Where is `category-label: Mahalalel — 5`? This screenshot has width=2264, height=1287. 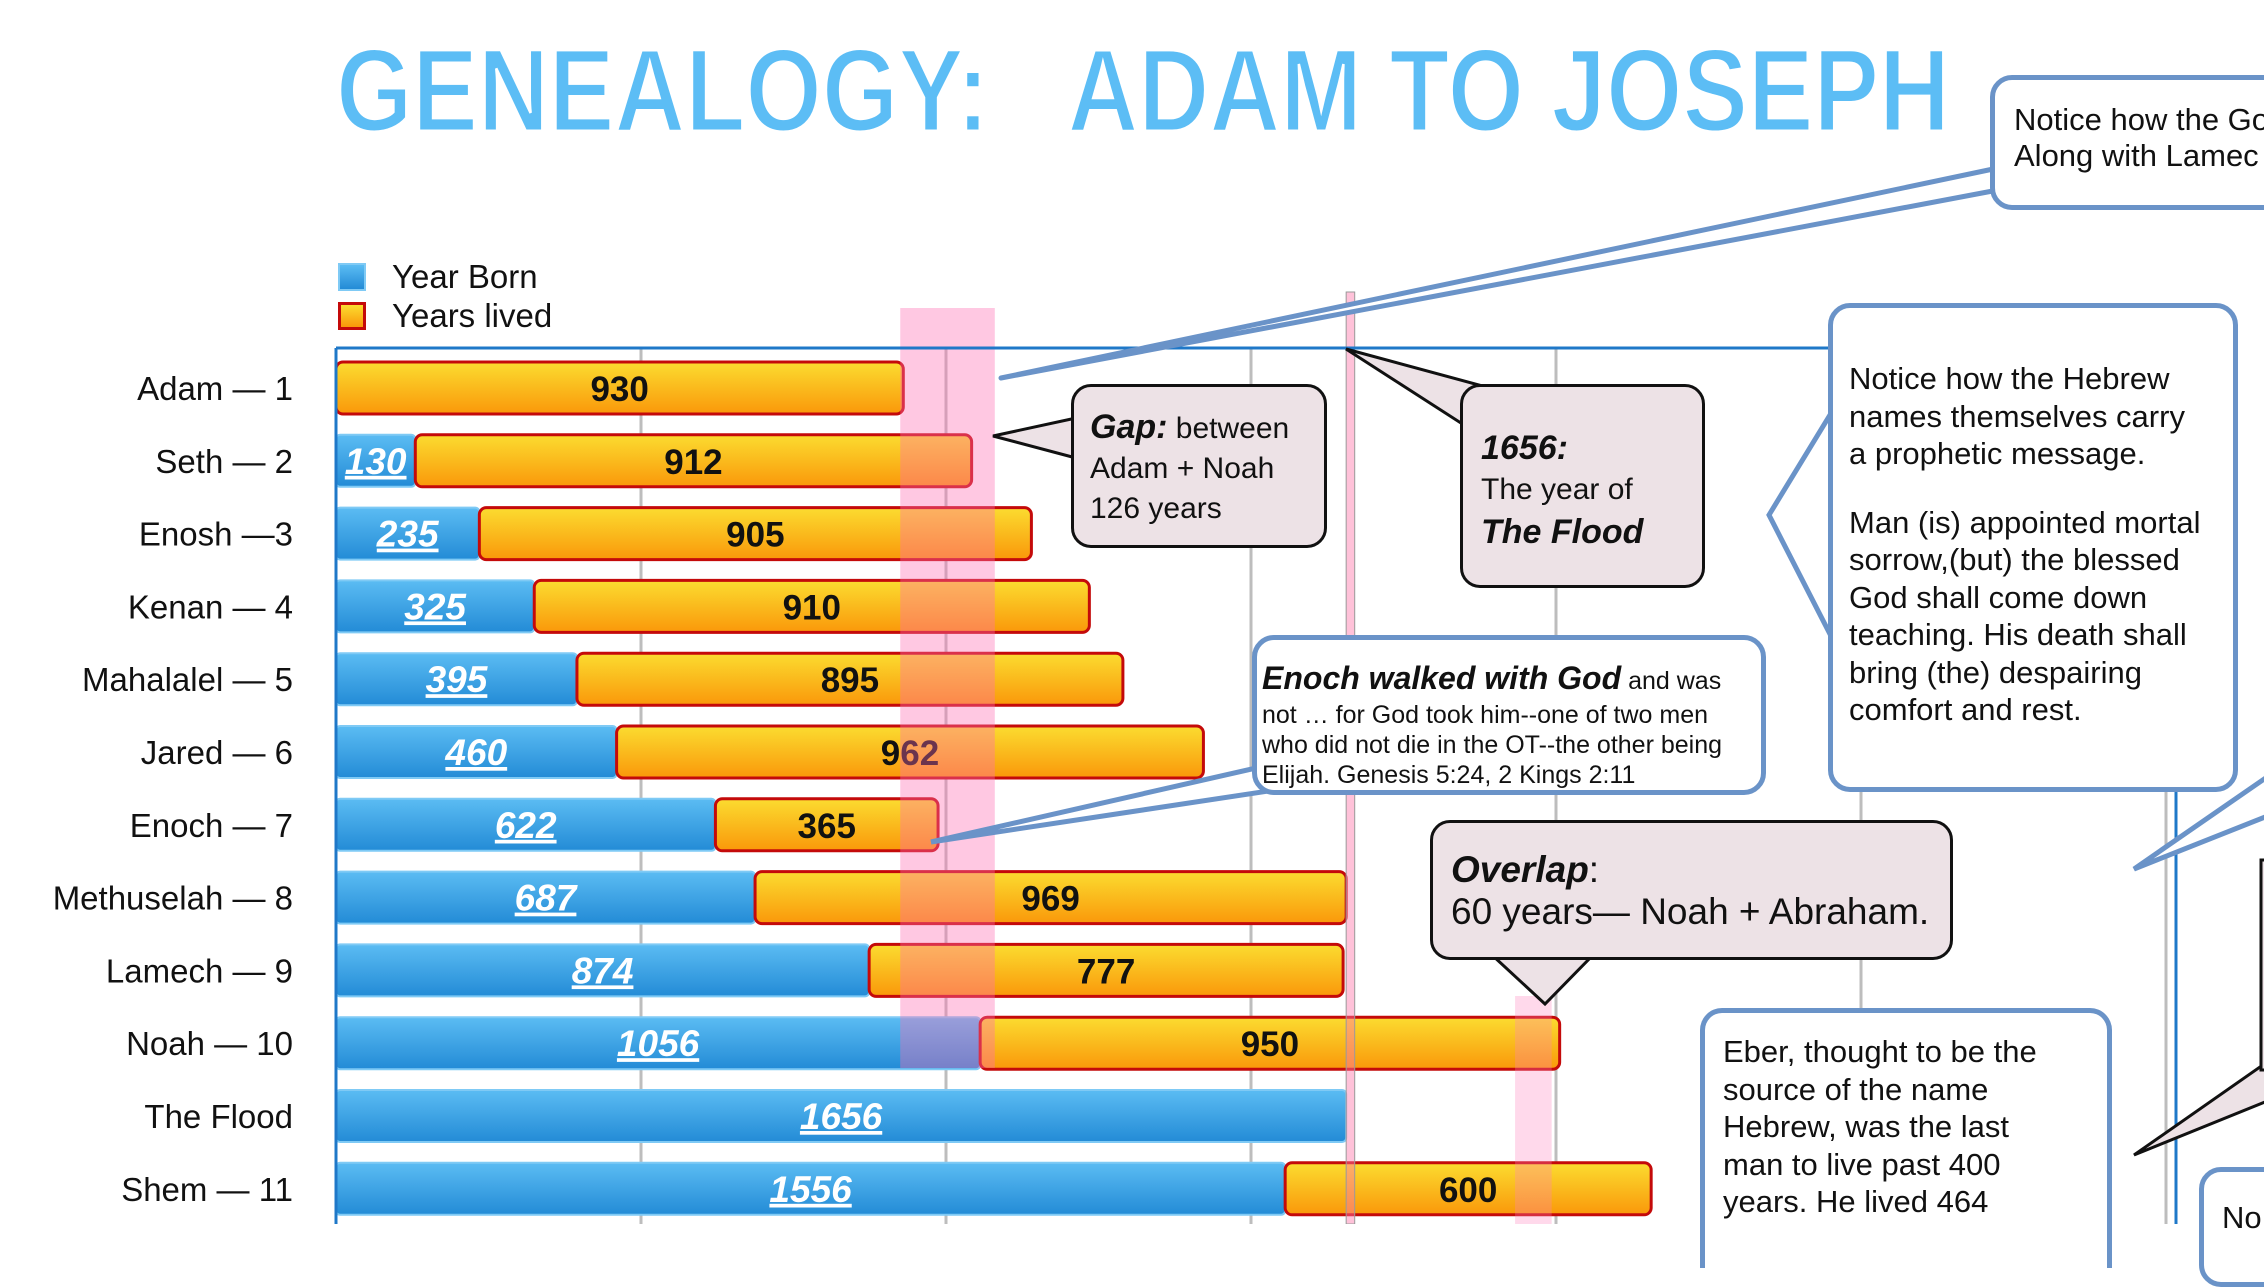
category-label: Mahalalel — 5 is located at coordinates (187, 679).